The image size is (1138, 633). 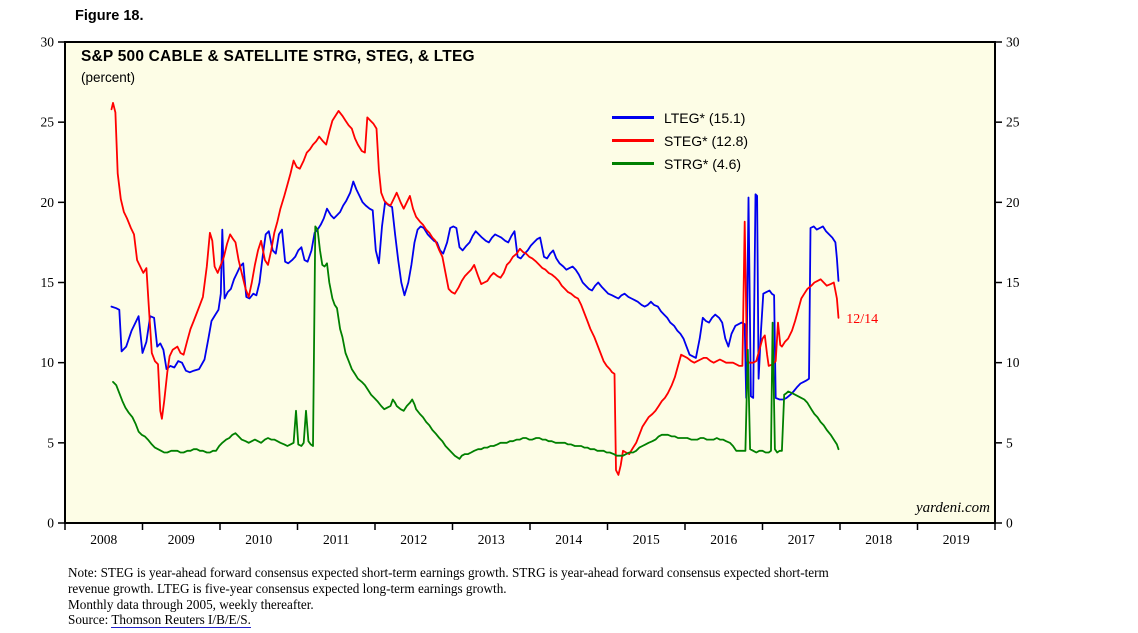 What do you see at coordinates (181, 620) in the screenshot?
I see `source-link: Thomson Reuters I/B/E/S.` at bounding box center [181, 620].